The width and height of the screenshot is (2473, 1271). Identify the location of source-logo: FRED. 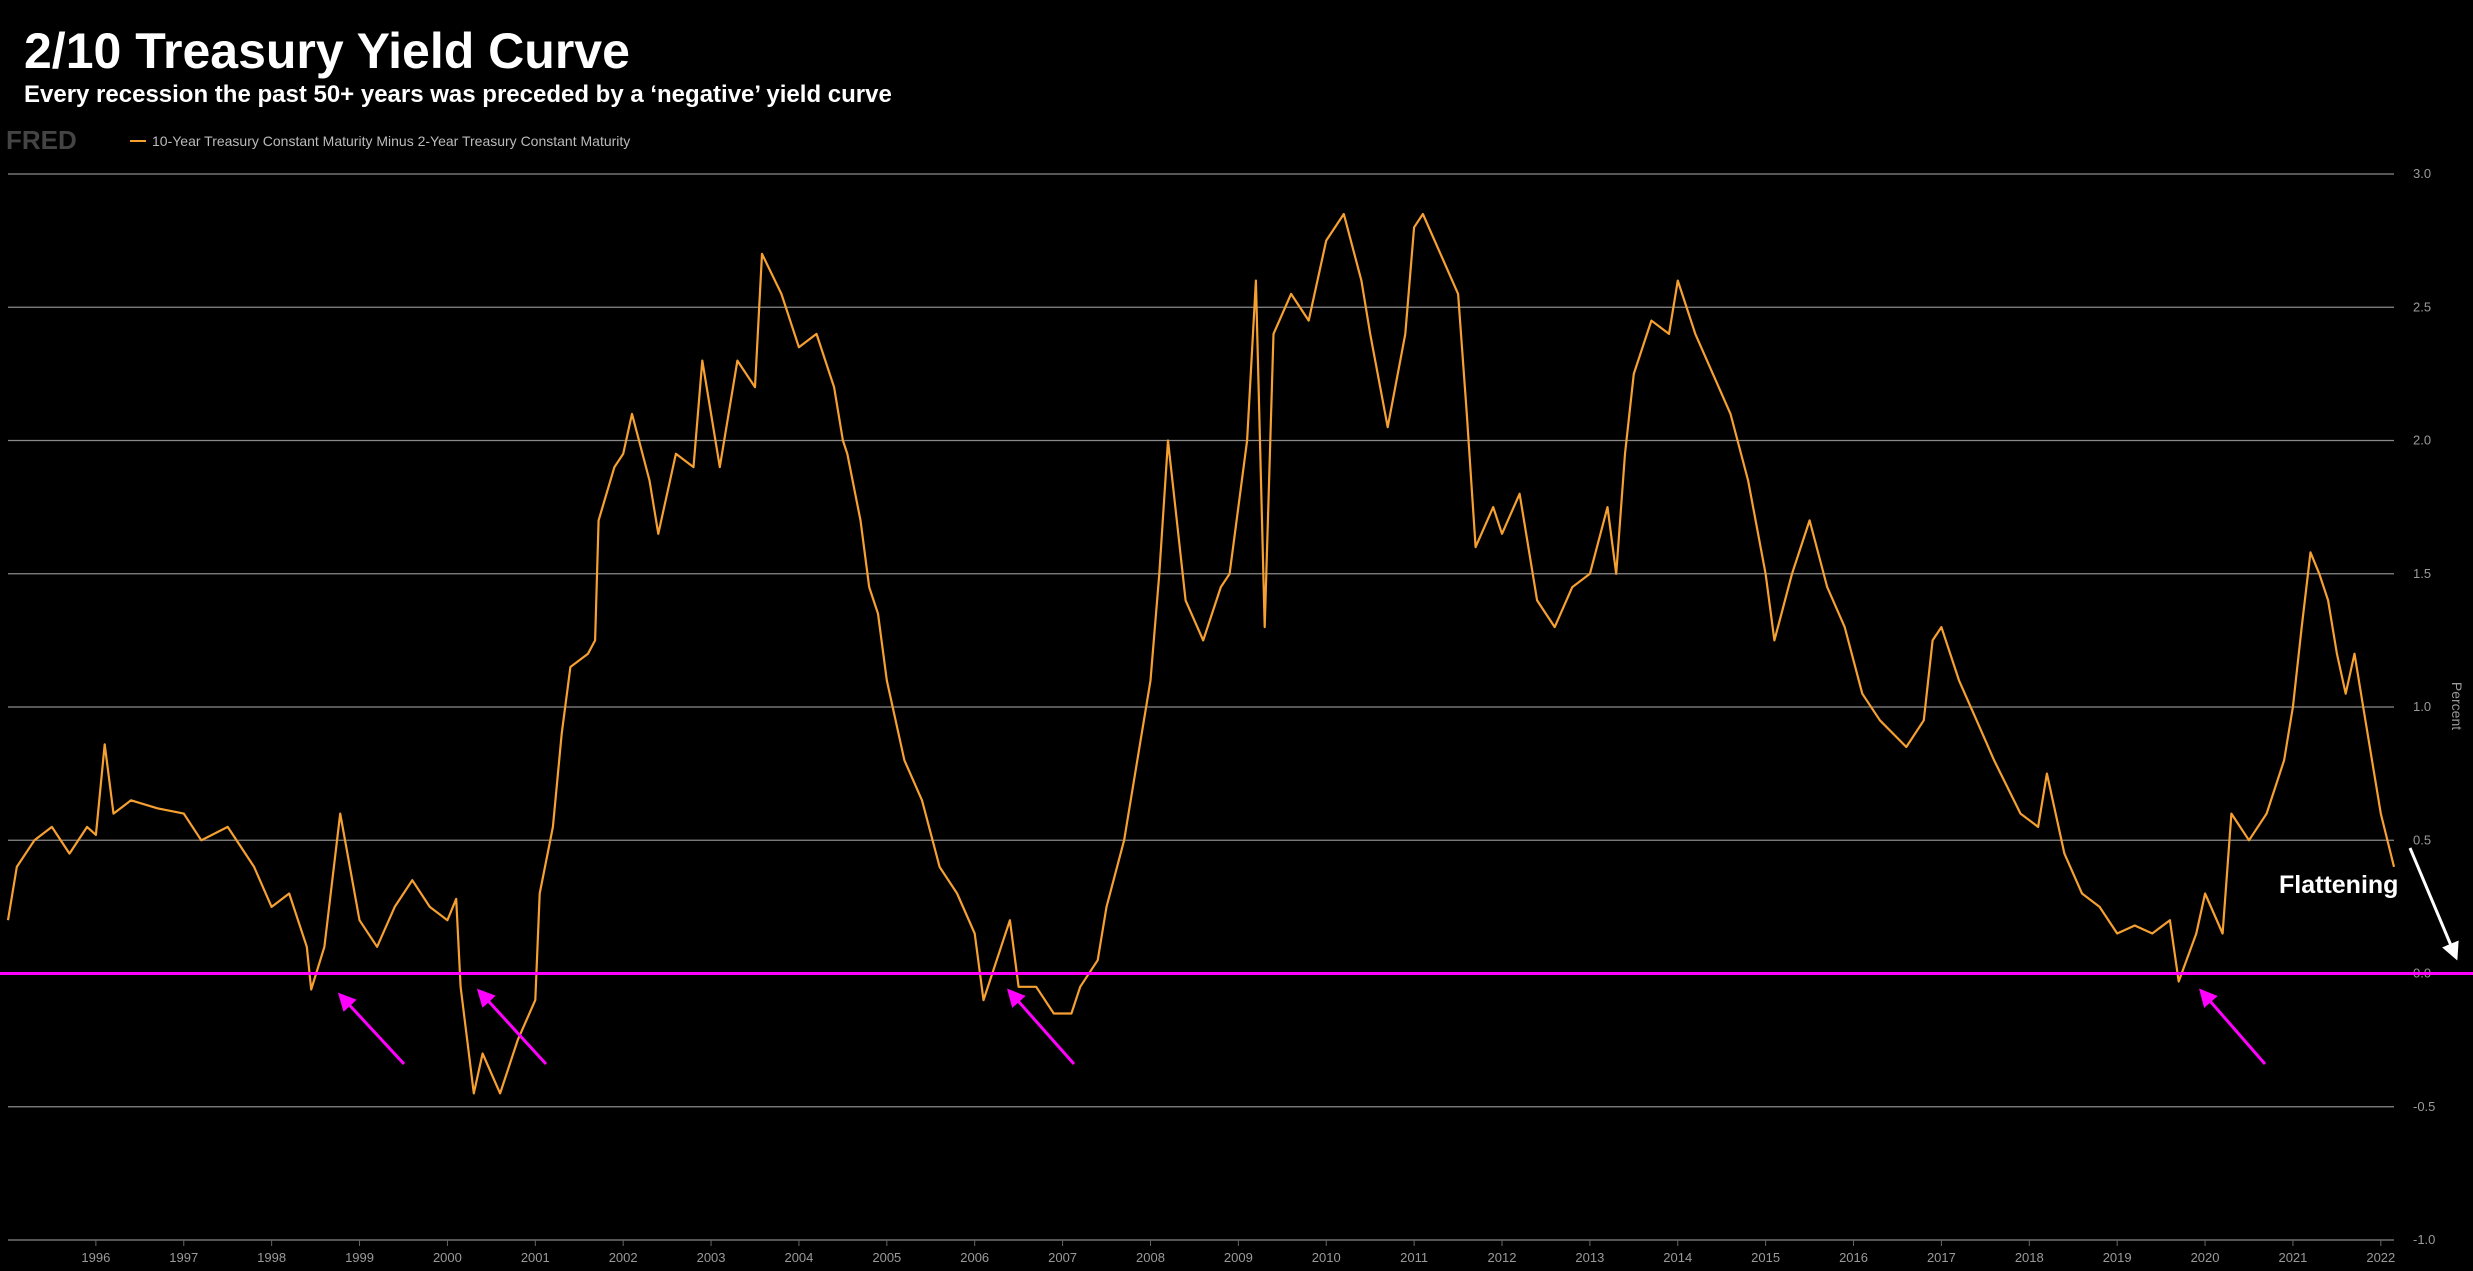
(41, 140).